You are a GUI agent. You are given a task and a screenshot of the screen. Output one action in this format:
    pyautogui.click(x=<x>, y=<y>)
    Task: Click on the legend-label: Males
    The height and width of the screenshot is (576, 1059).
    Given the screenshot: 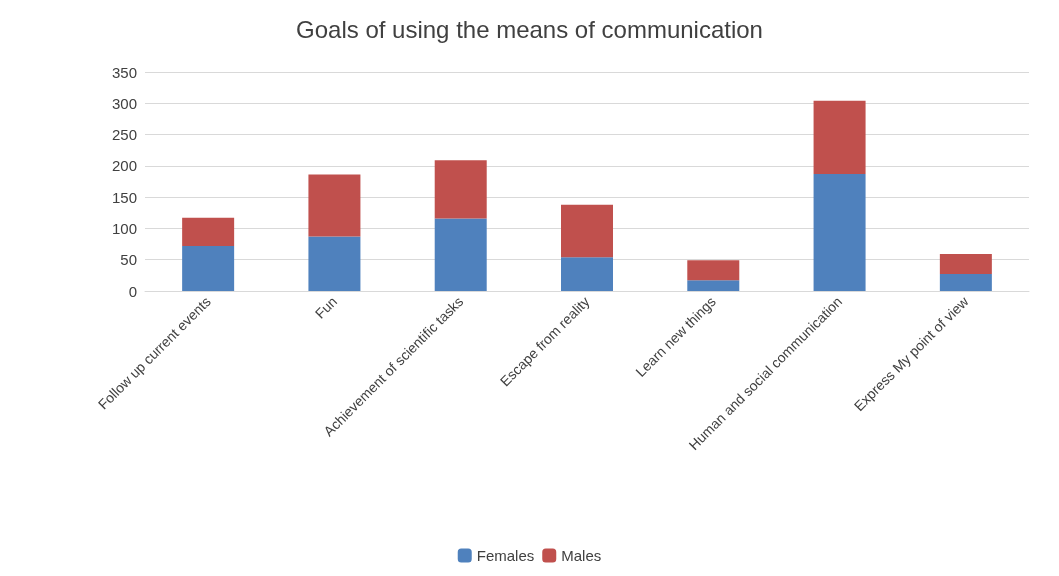 What is the action you would take?
    pyautogui.click(x=581, y=555)
    